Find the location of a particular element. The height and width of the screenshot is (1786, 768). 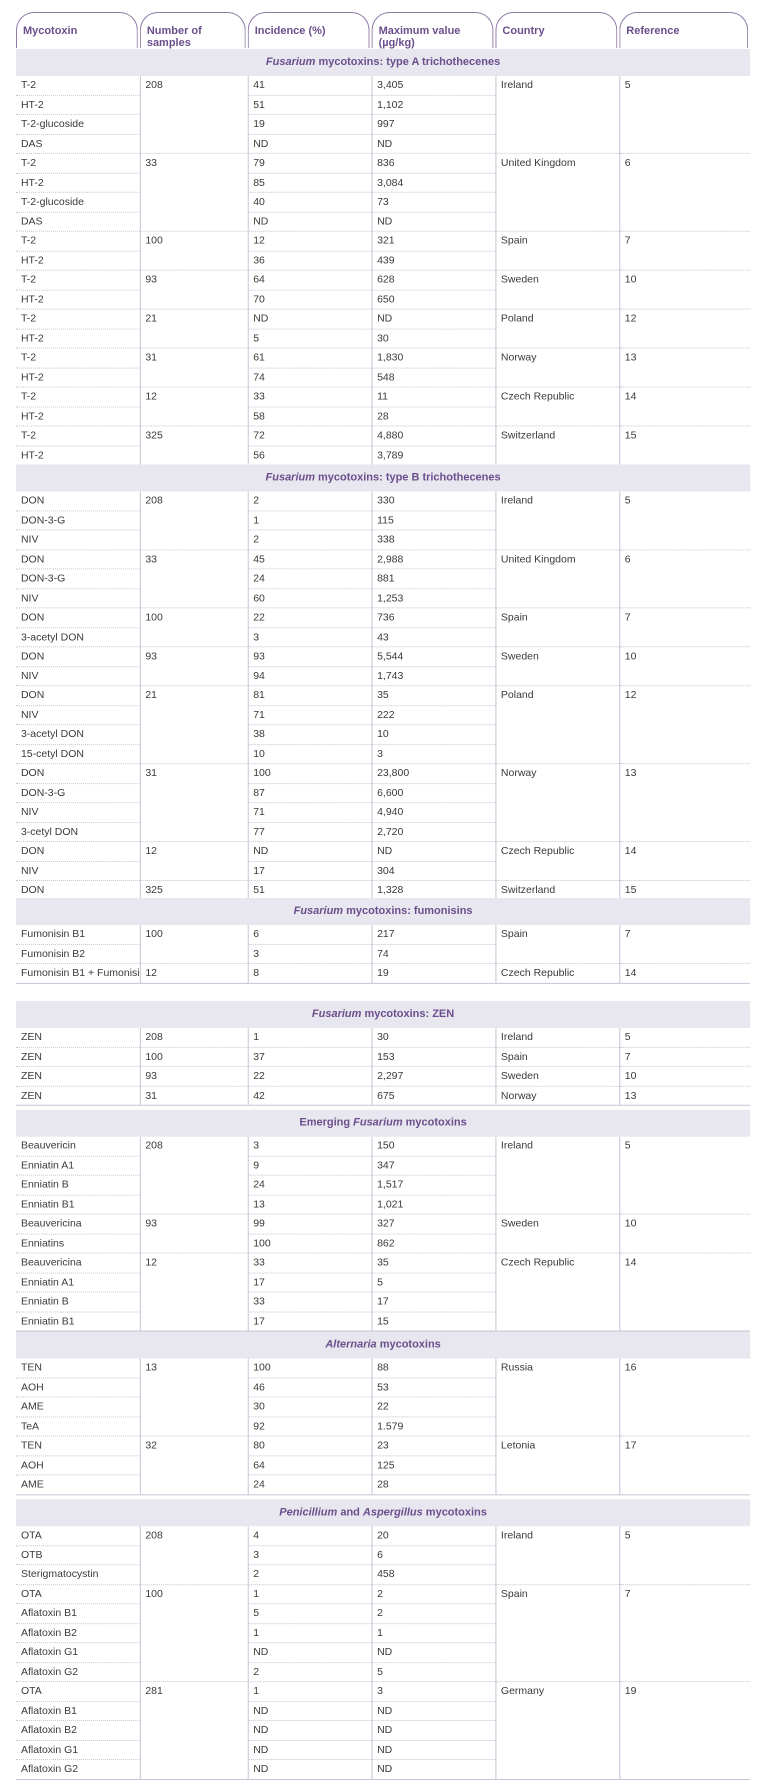

table-row: DON 325 51 1,328 Switzerland 15 is located at coordinates (382, 890).